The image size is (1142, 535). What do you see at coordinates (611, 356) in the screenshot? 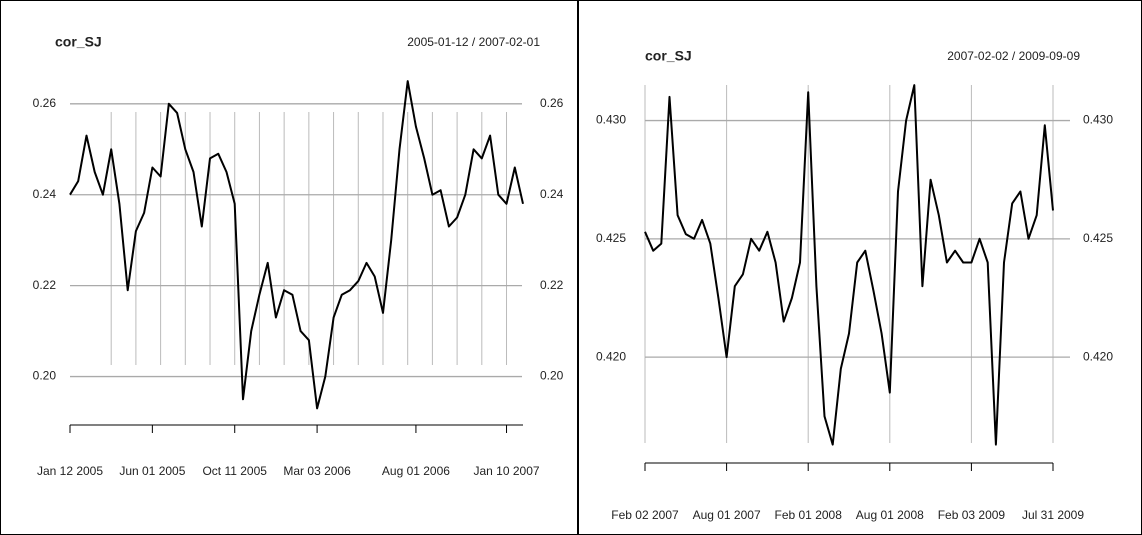
I see `y-tick-label: 0.420` at bounding box center [611, 356].